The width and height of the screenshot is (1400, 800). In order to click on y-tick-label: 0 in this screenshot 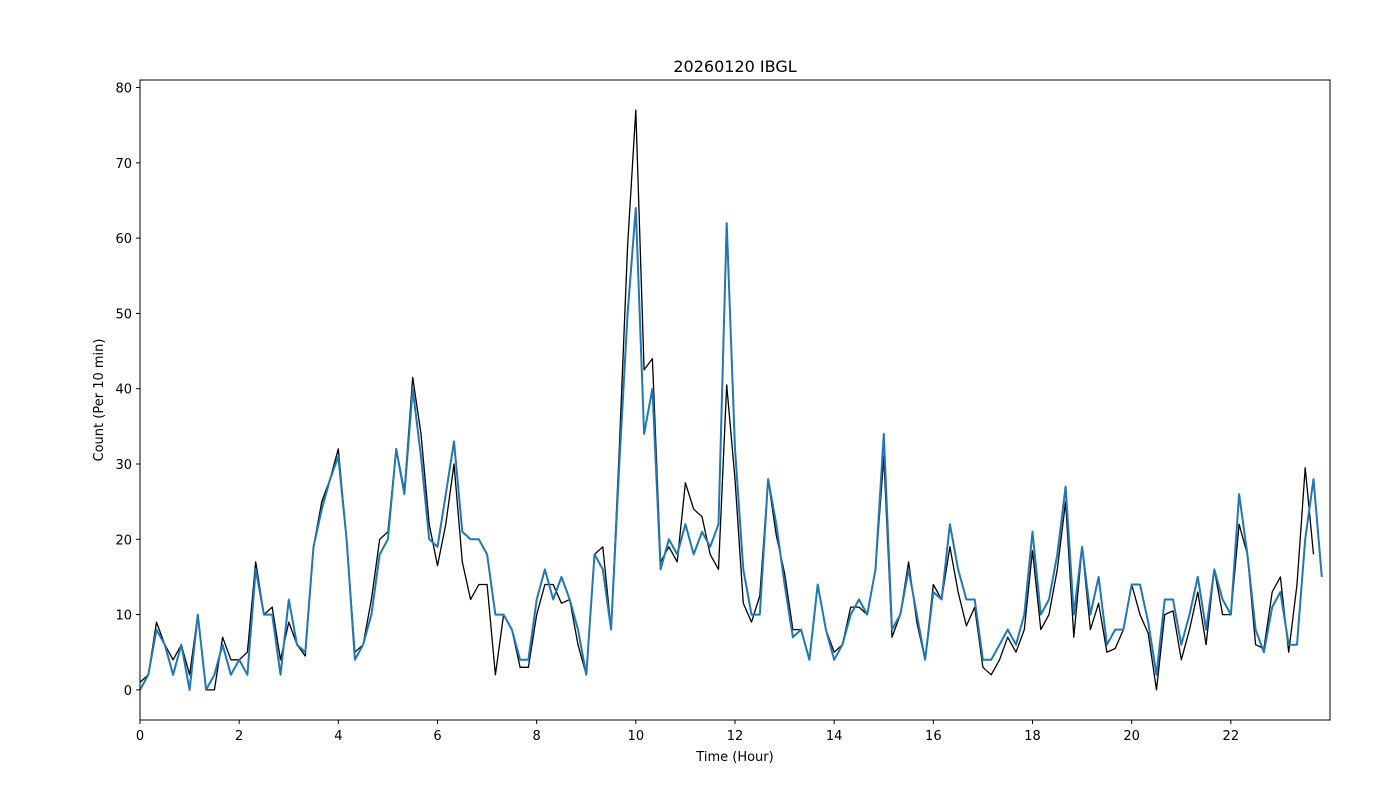, I will do `click(128, 691)`.